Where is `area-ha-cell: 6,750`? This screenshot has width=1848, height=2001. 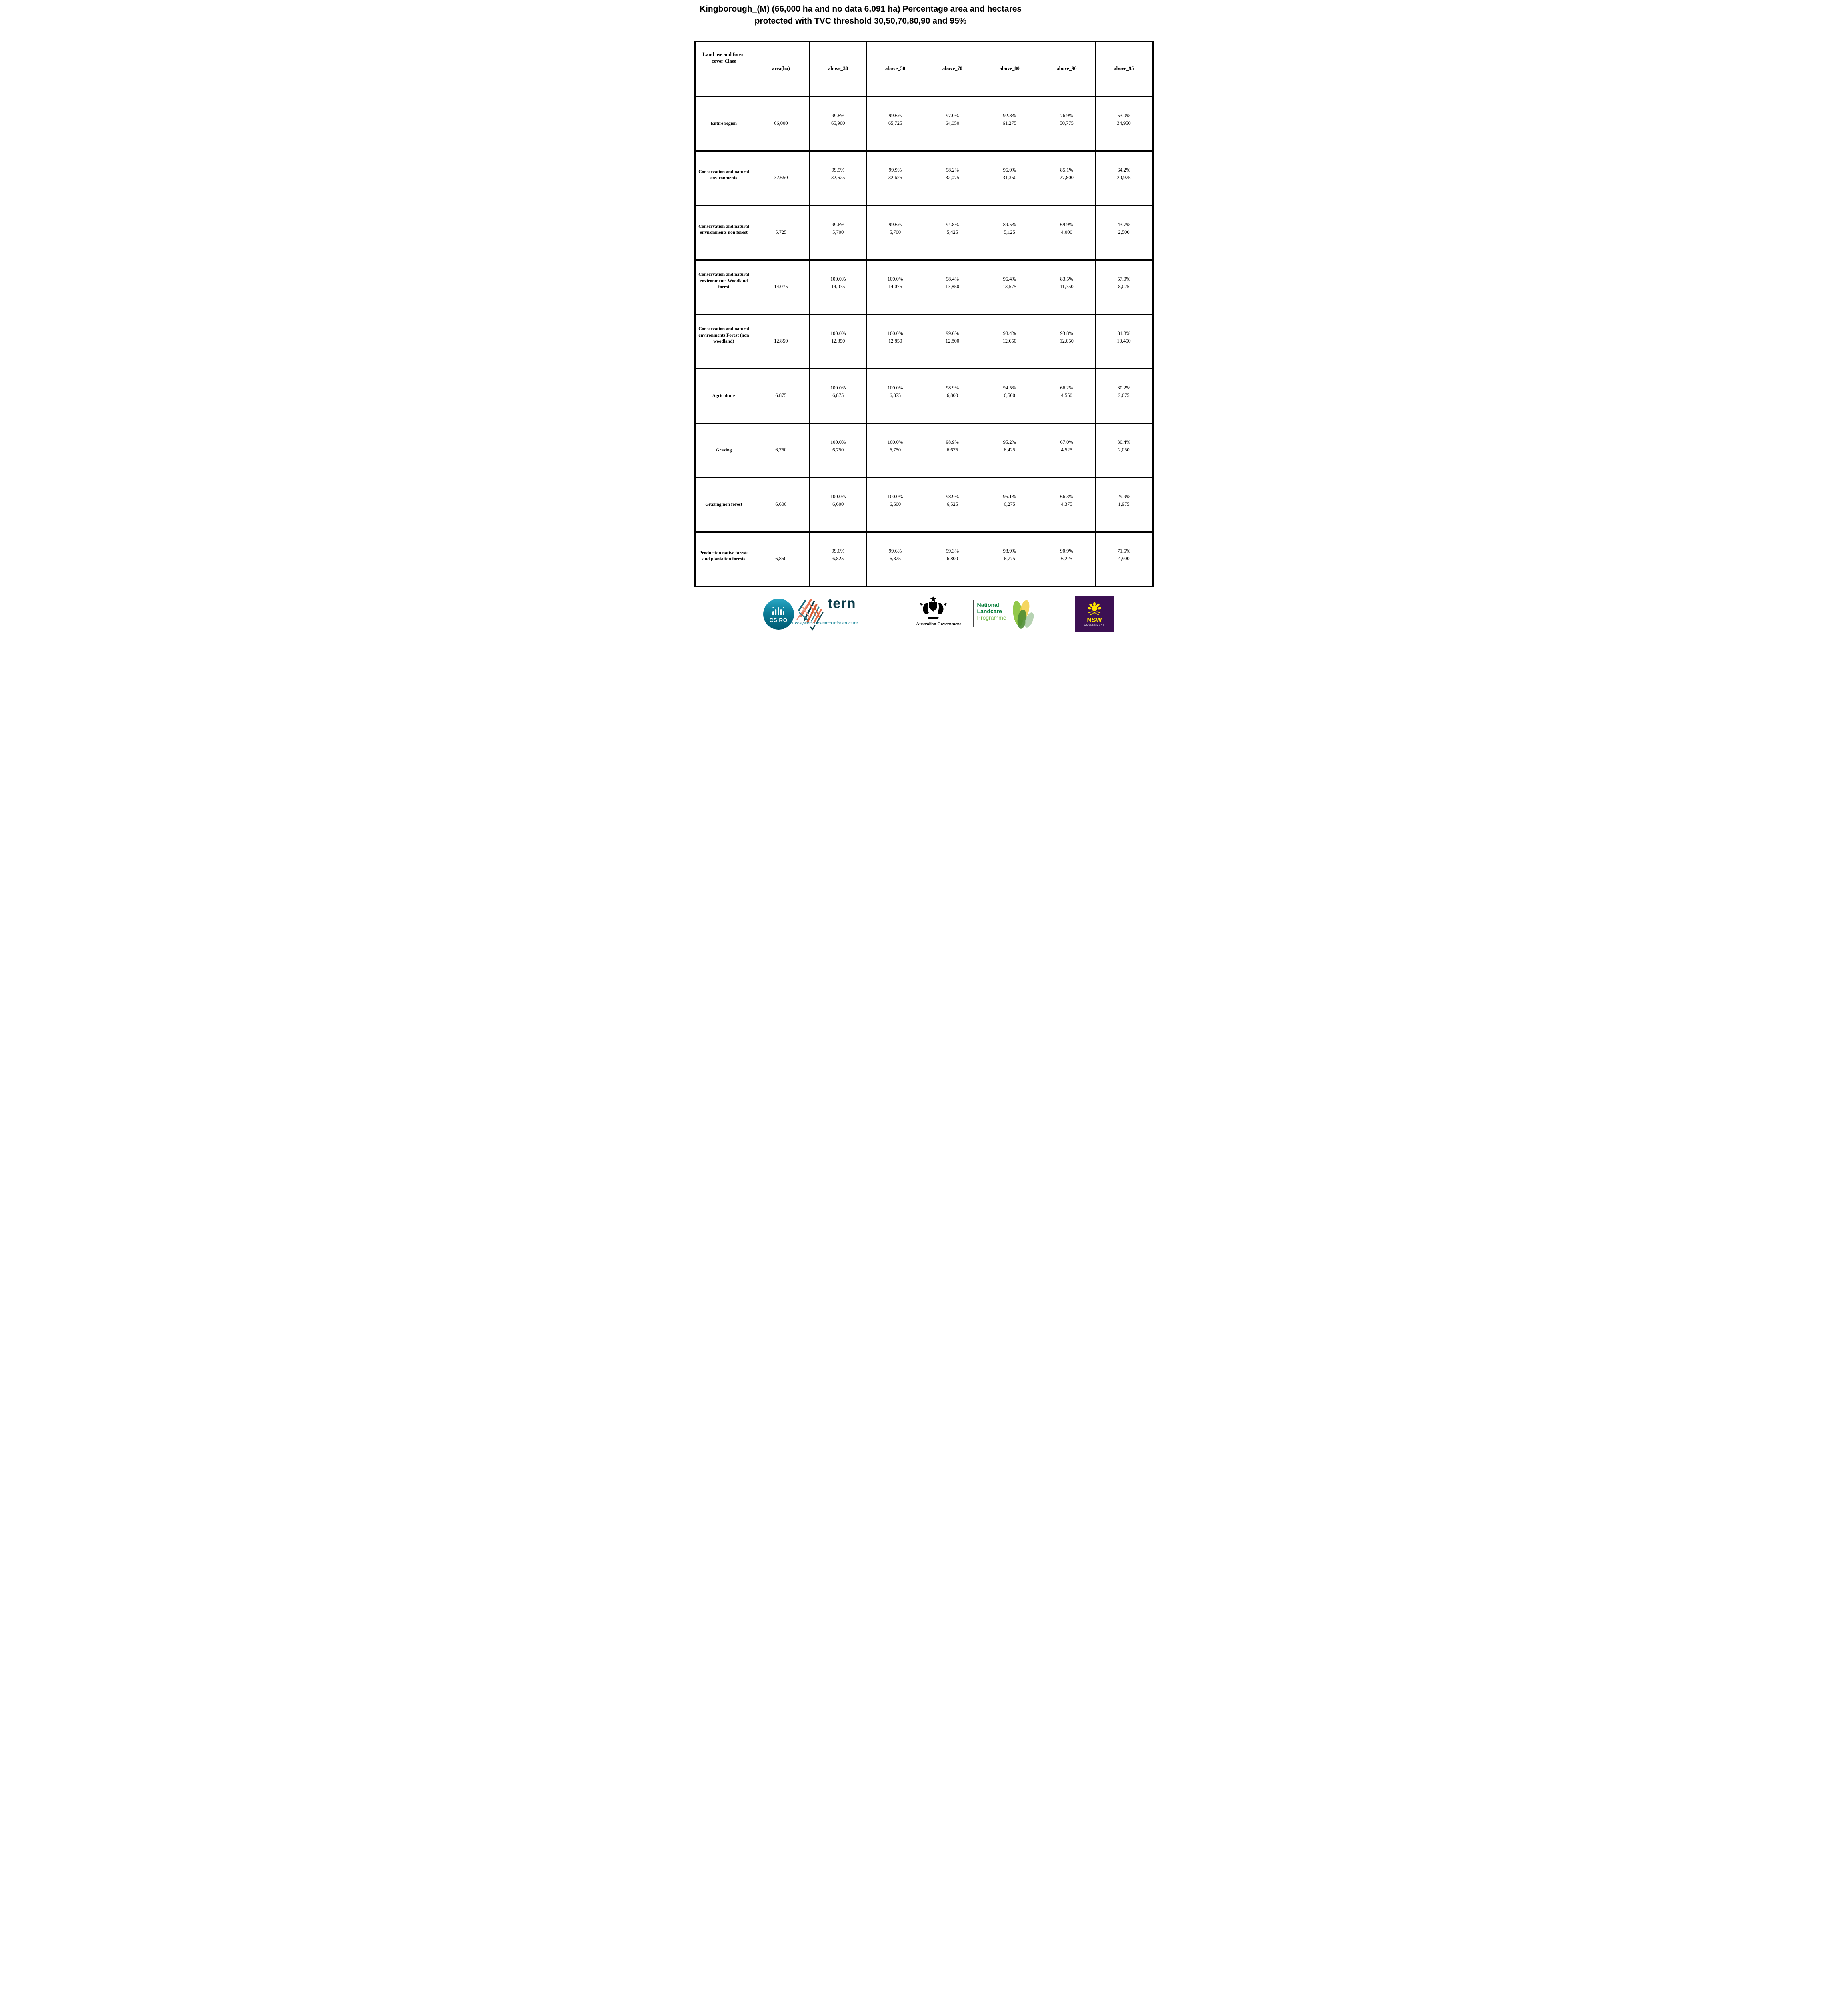
area-ha-cell: 6,750 is located at coordinates (781, 450).